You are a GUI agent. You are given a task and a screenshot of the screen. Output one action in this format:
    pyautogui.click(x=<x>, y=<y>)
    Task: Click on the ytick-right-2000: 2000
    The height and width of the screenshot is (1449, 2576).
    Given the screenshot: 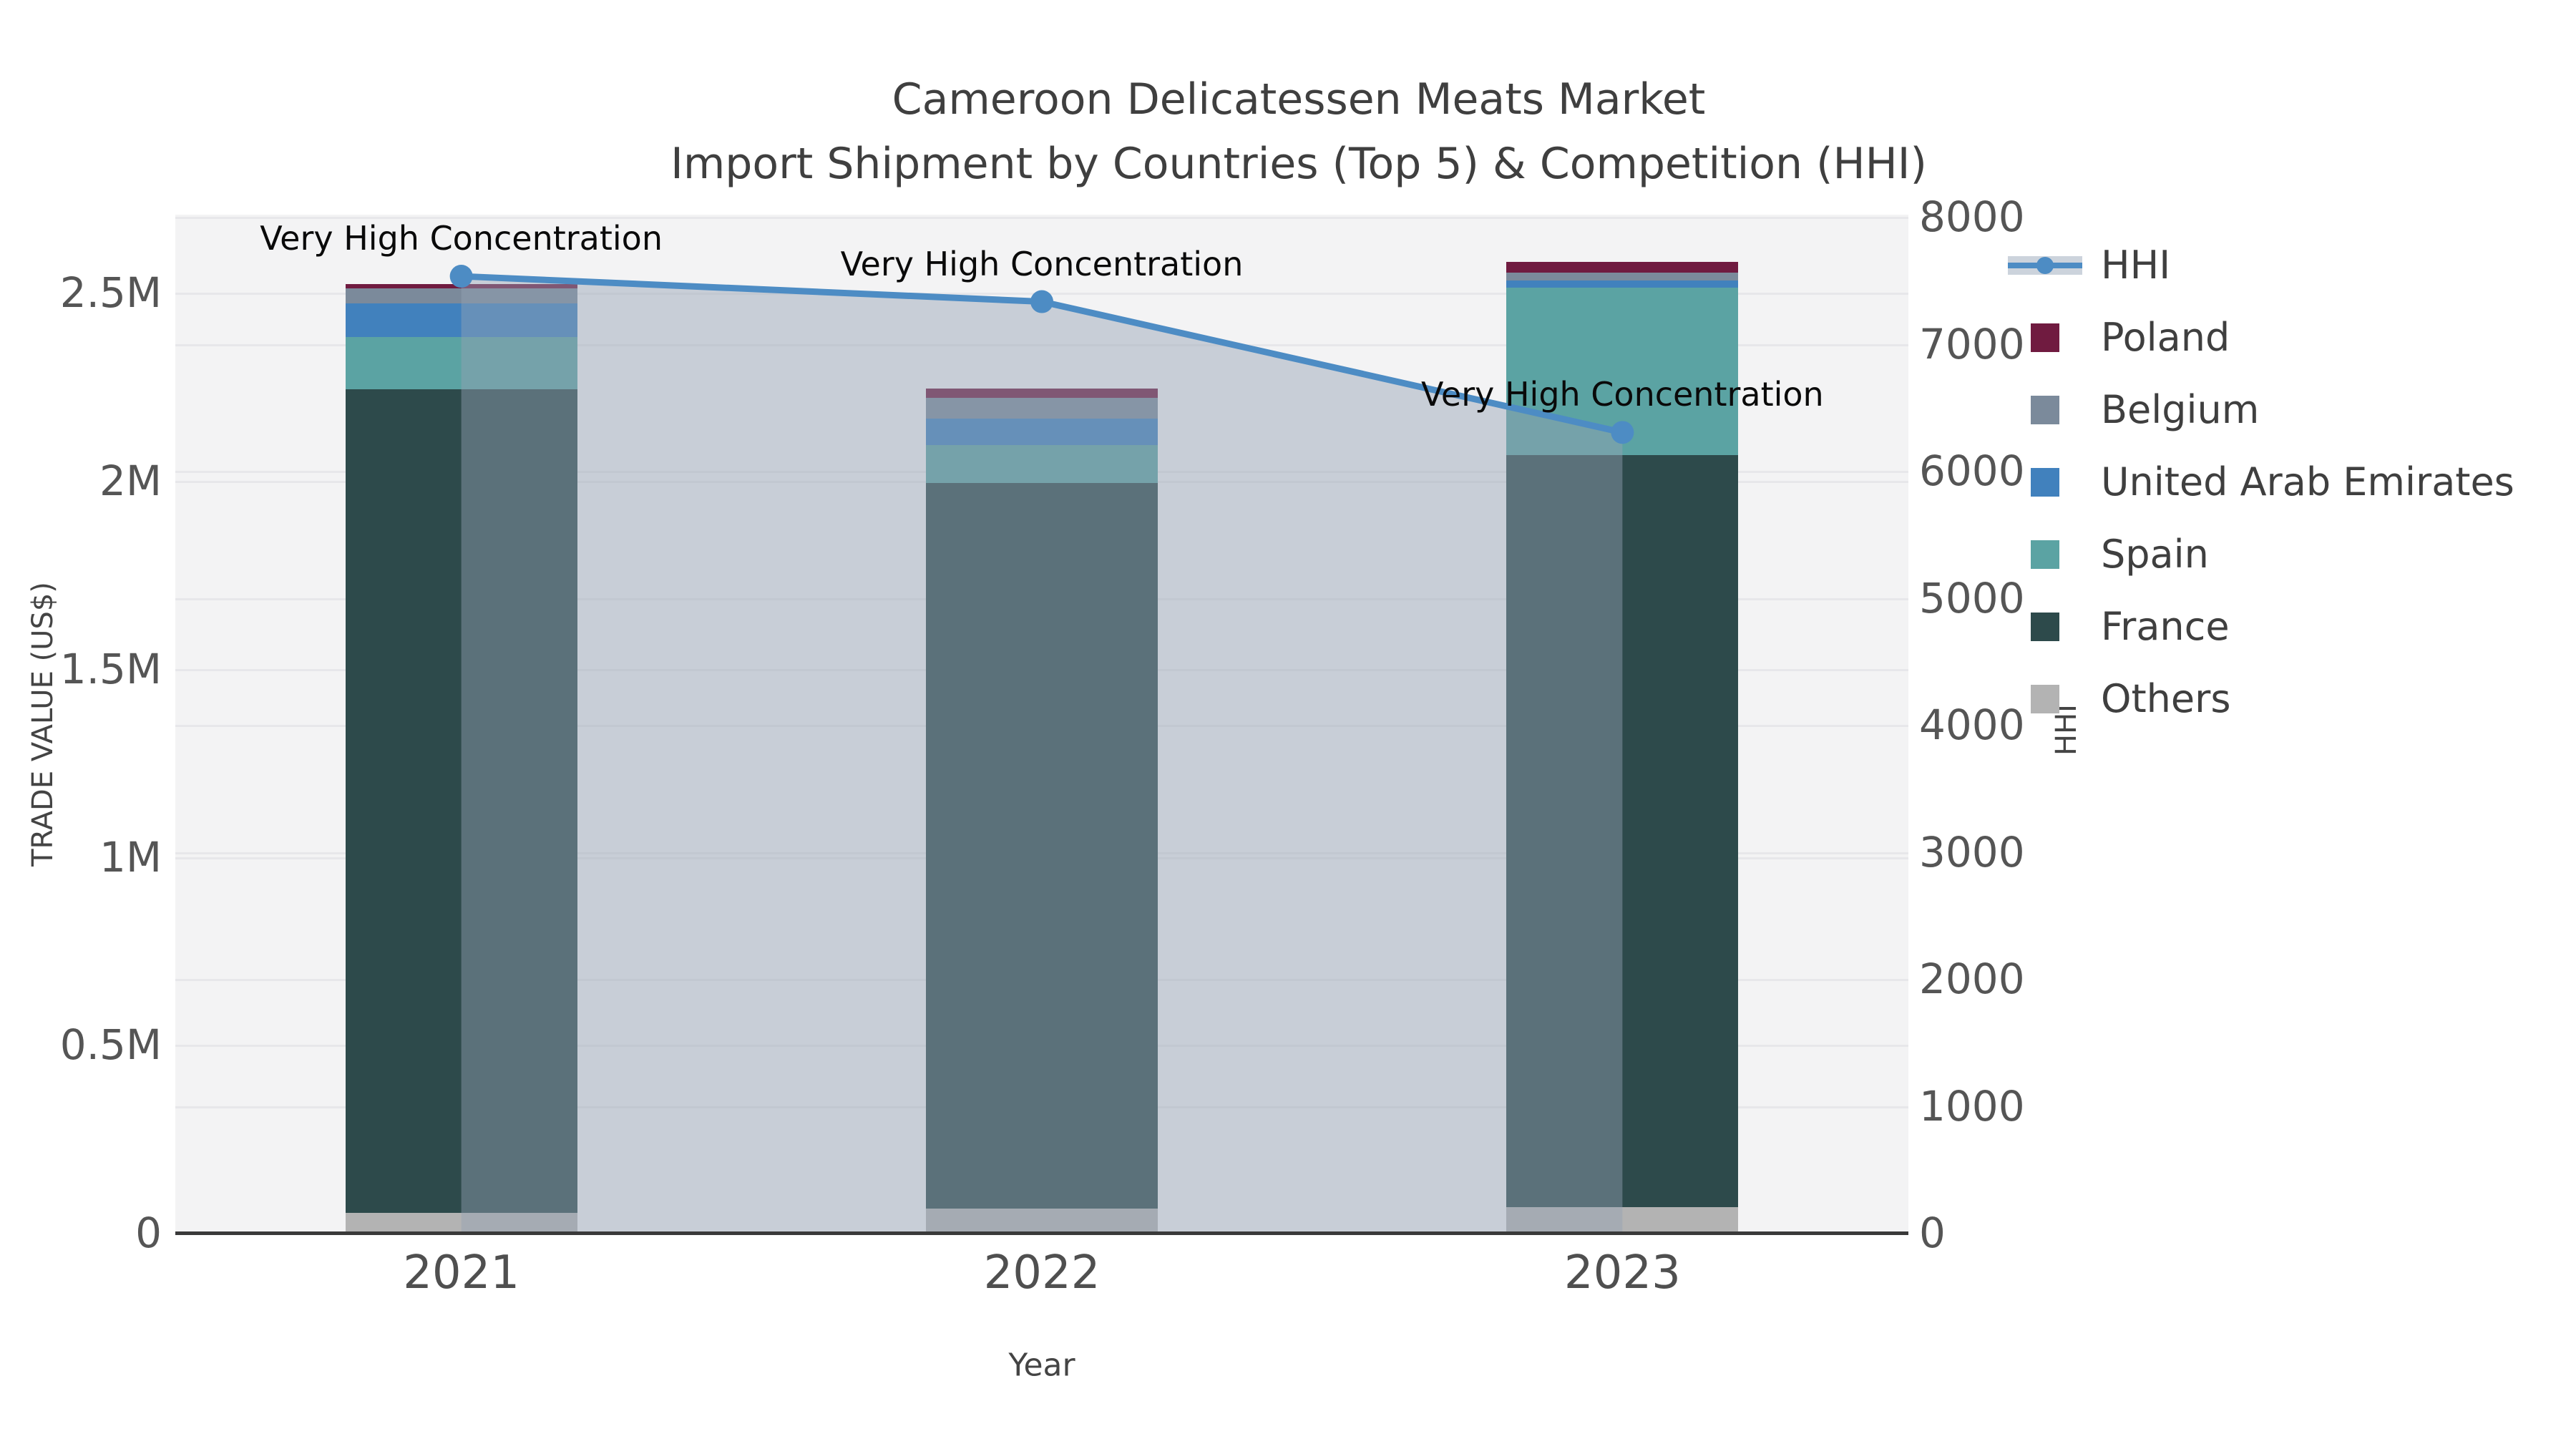 What is the action you would take?
    pyautogui.click(x=1972, y=979)
    